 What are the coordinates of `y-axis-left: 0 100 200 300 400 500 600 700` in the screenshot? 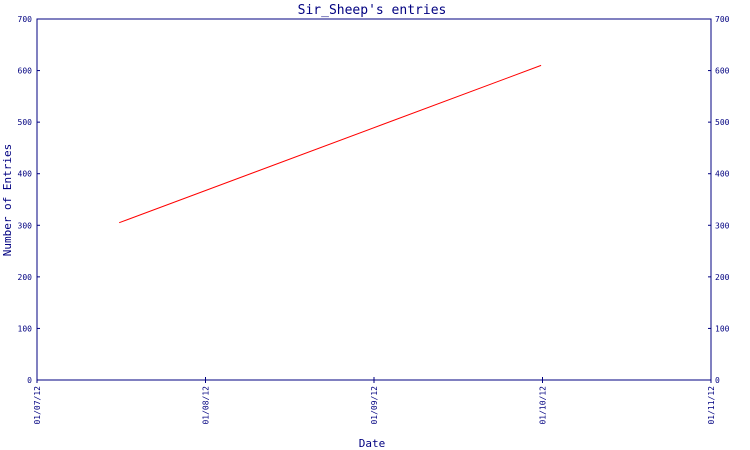 It's located at (29, 200).